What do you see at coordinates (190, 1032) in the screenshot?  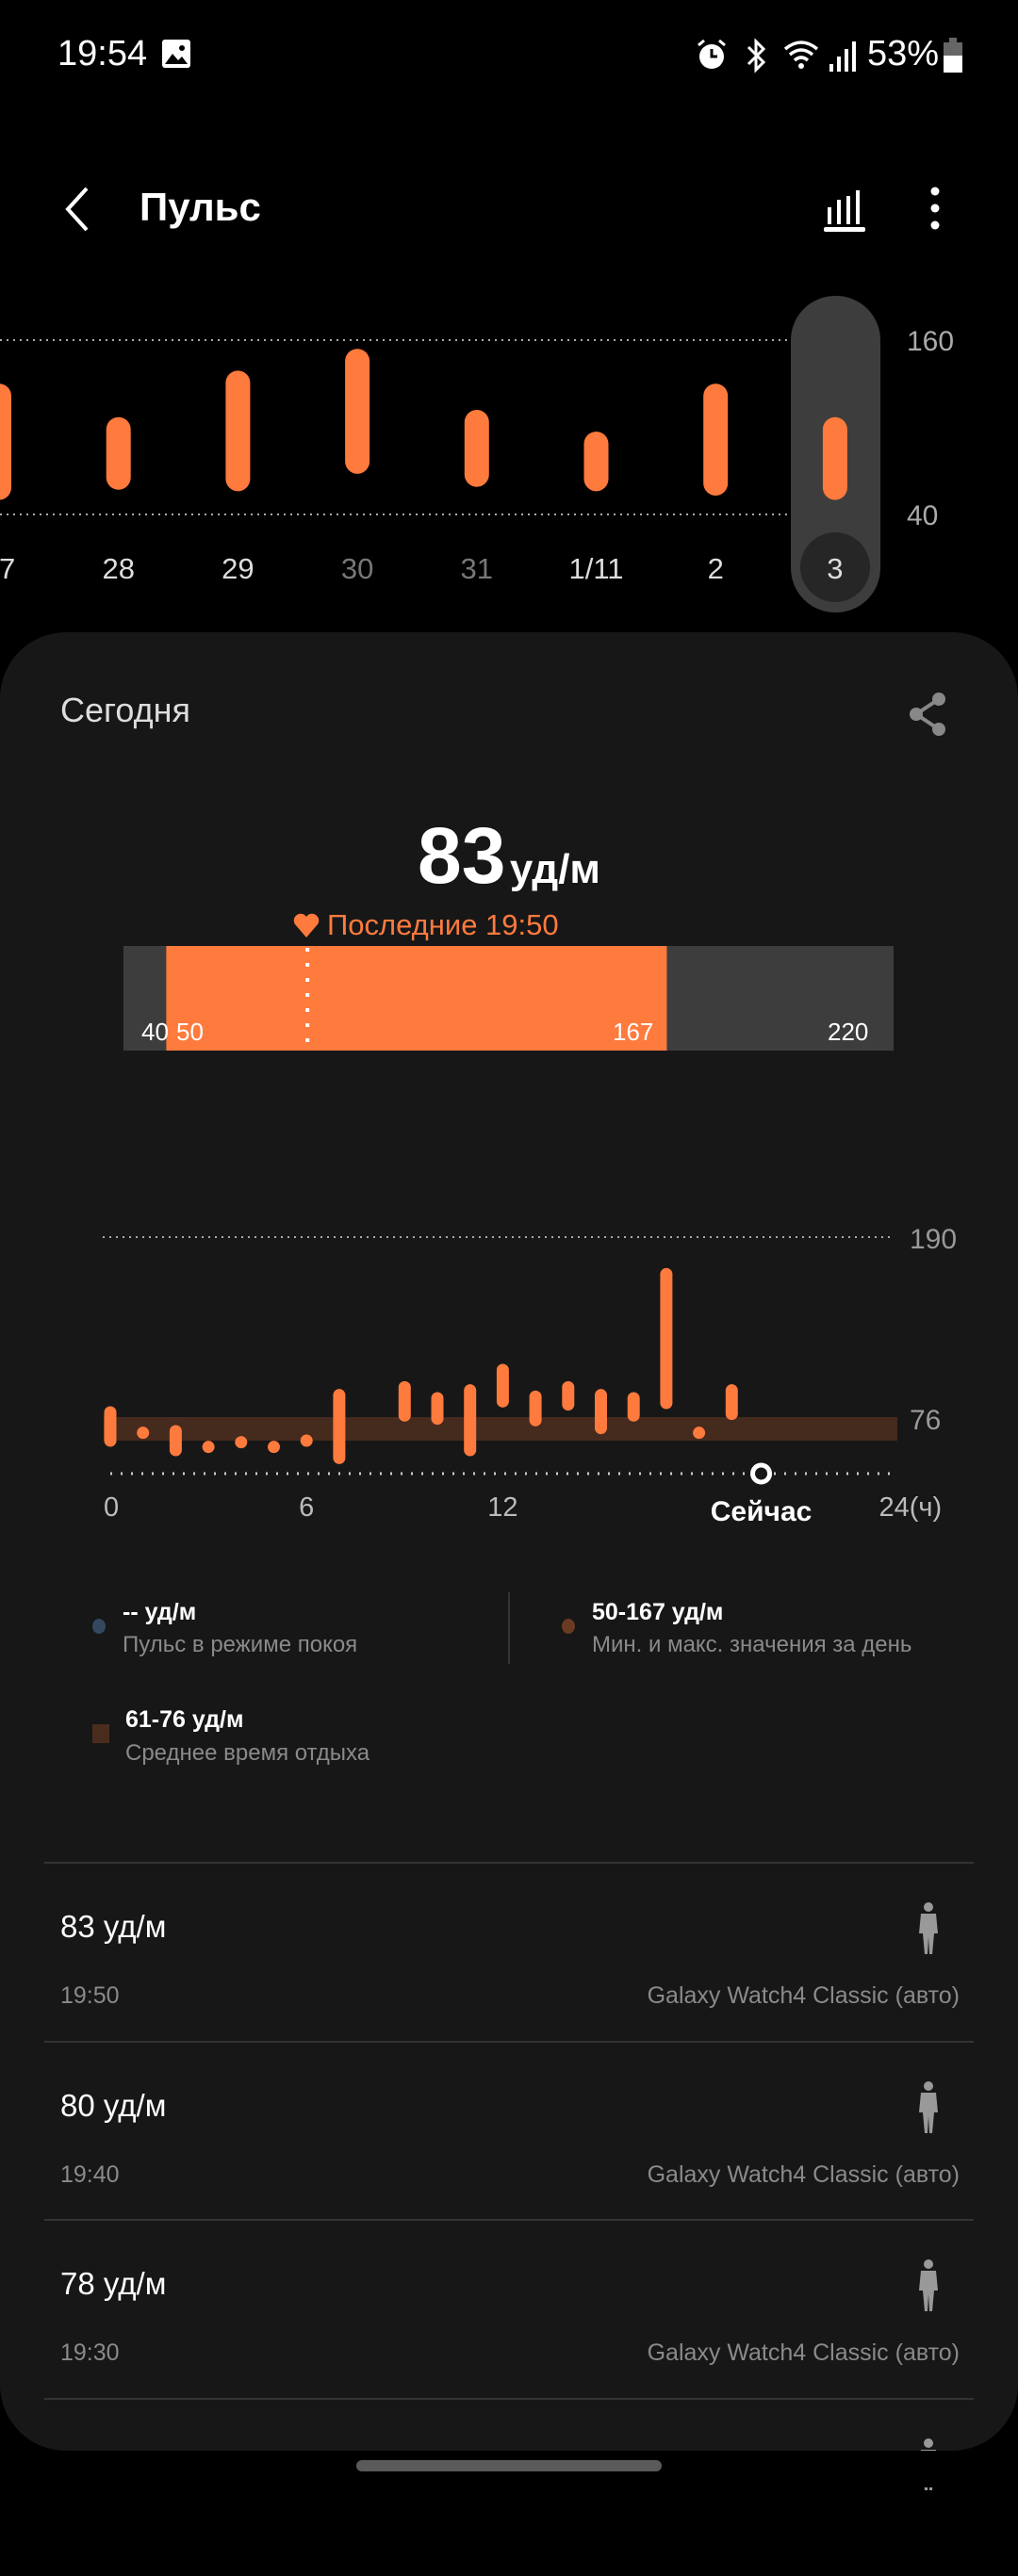 I see `range-min: 50` at bounding box center [190, 1032].